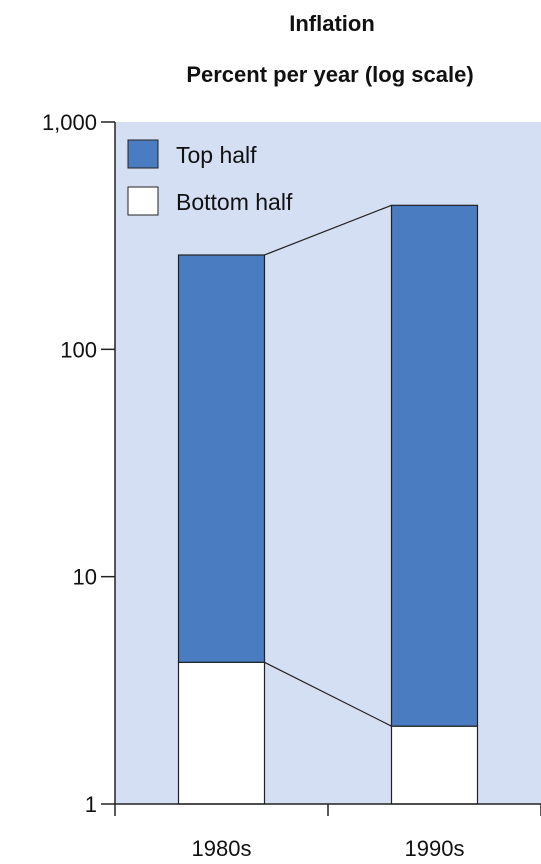 The image size is (541, 864). I want to click on bar-bottom-half-1980s, so click(221, 733).